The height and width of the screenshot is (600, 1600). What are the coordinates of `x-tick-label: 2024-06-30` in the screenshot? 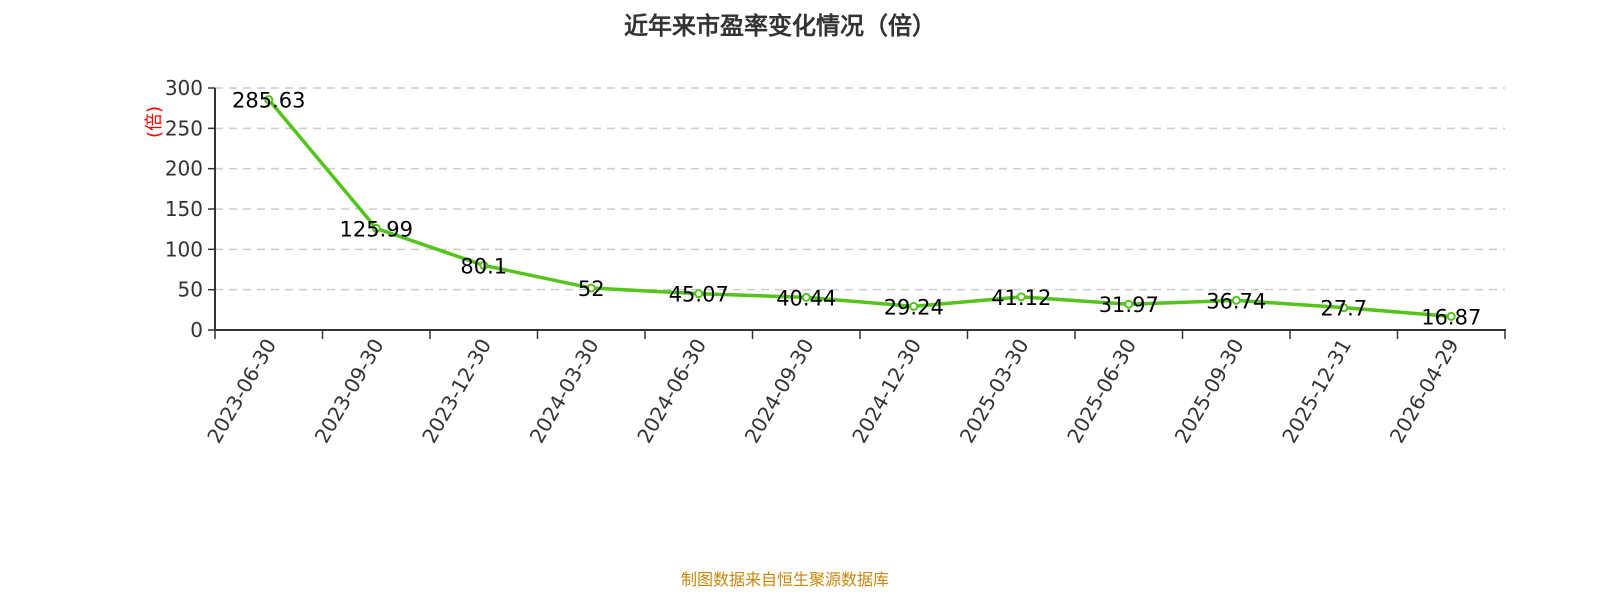 It's located at (671, 391).